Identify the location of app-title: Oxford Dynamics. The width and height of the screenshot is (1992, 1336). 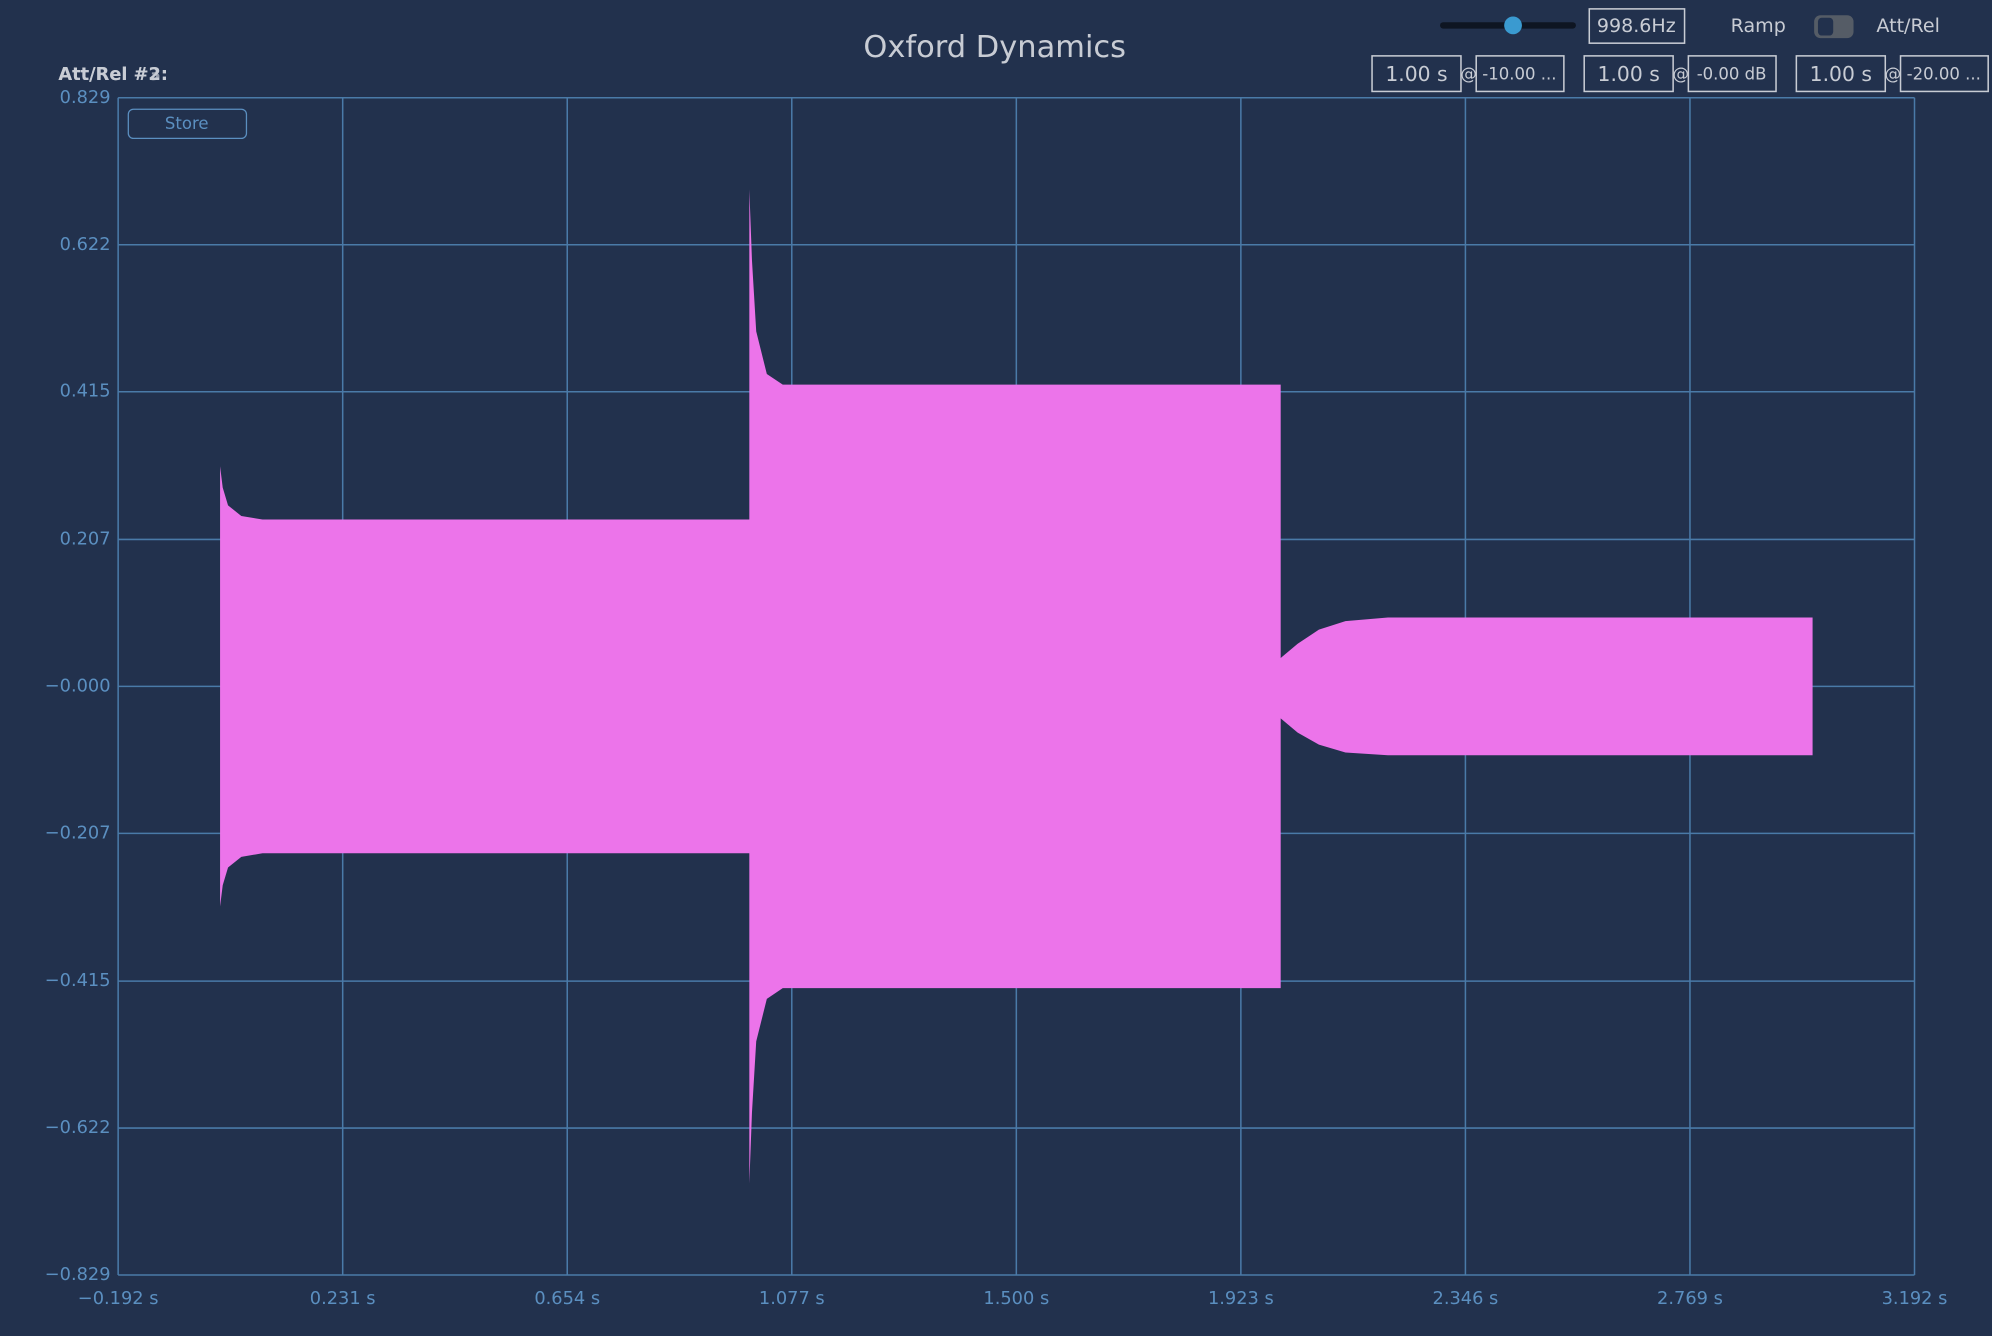
(994, 47).